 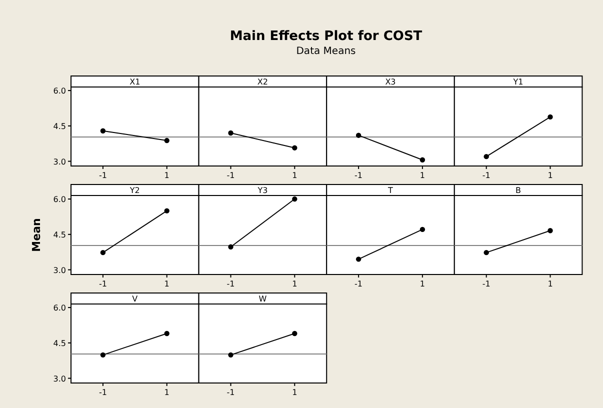 What do you see at coordinates (326, 51) in the screenshot?
I see `text: Data Means` at bounding box center [326, 51].